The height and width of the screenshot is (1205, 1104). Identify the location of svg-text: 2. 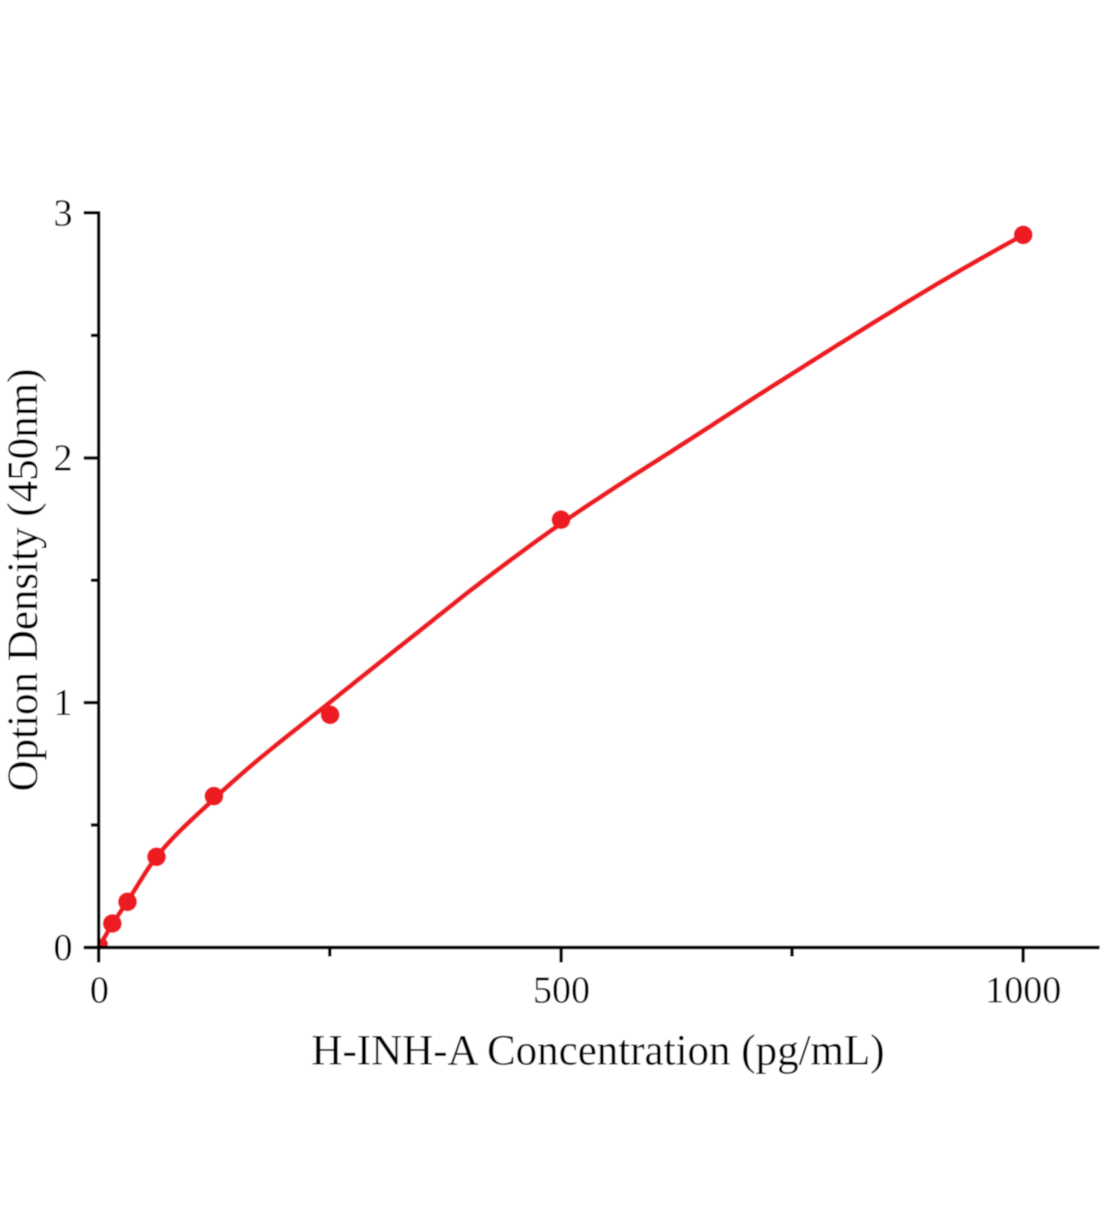
(63, 459).